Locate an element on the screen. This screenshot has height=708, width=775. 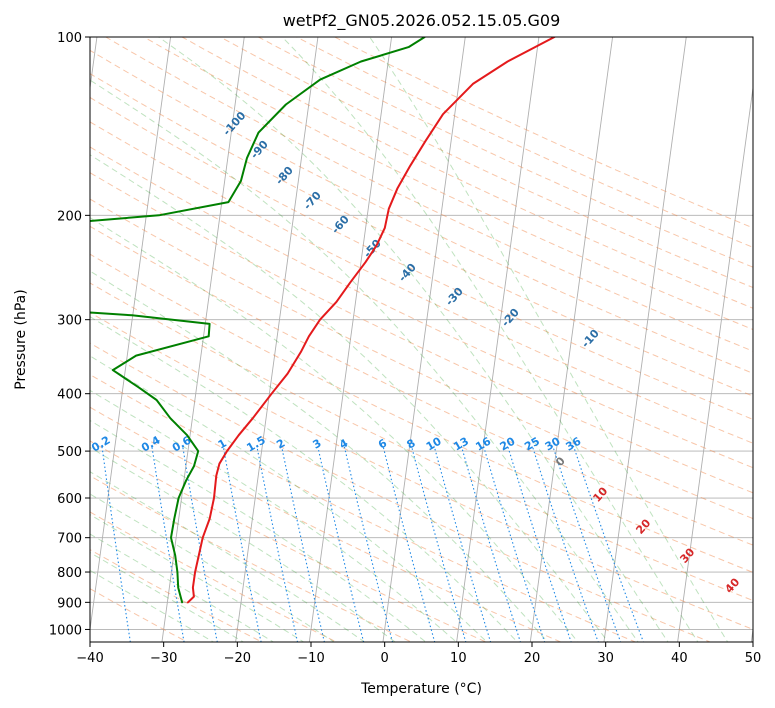
x-tick-label: −40 is located at coordinates (89, 658).